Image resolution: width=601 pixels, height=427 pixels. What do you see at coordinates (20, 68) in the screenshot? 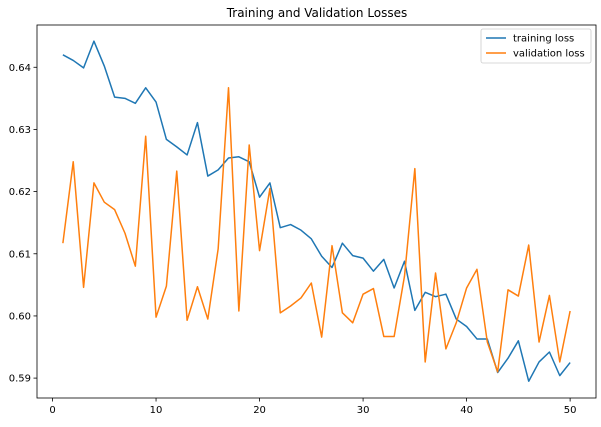
I see `y-tick-label: 0.64` at bounding box center [20, 68].